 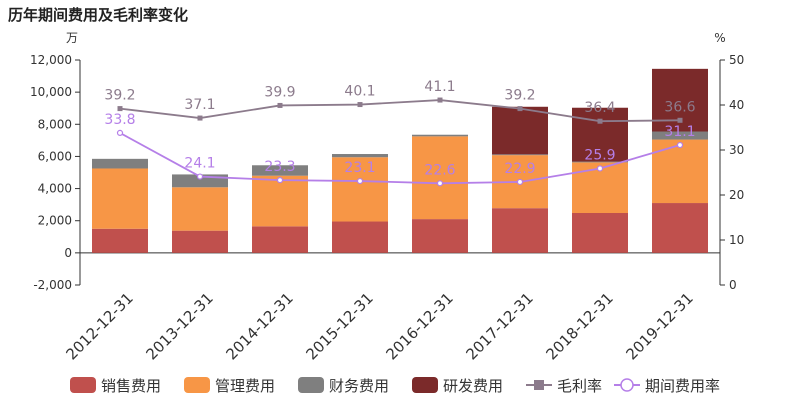 I want to click on right-tick-label: 50, so click(x=736, y=60).